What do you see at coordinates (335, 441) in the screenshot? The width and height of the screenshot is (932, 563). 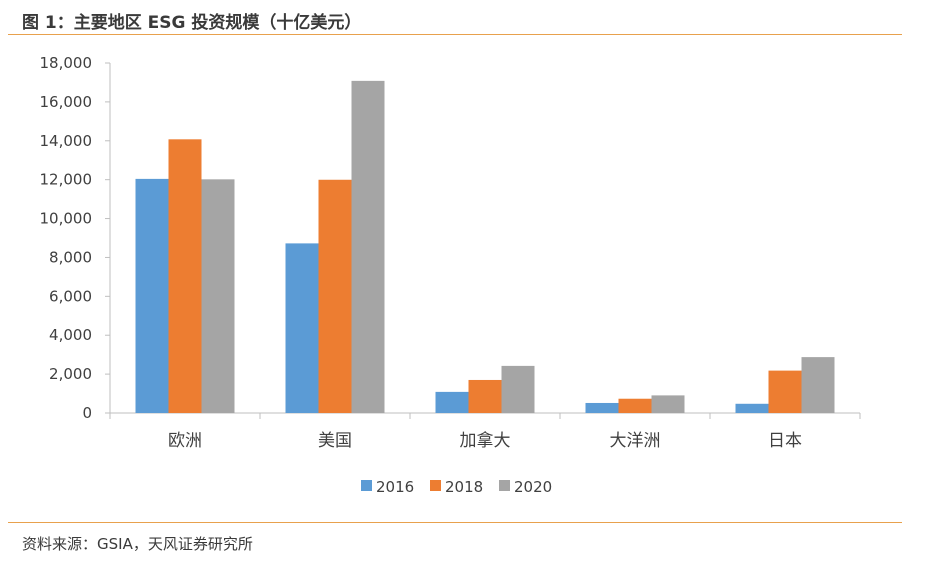 I see `x-category-label: 美国` at bounding box center [335, 441].